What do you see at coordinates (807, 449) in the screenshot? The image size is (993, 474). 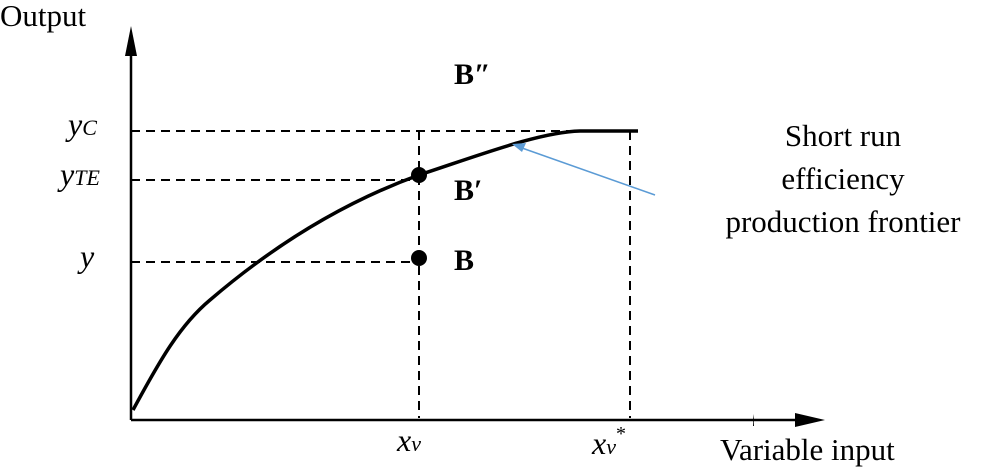 I see `x-axis-label: Variable input` at bounding box center [807, 449].